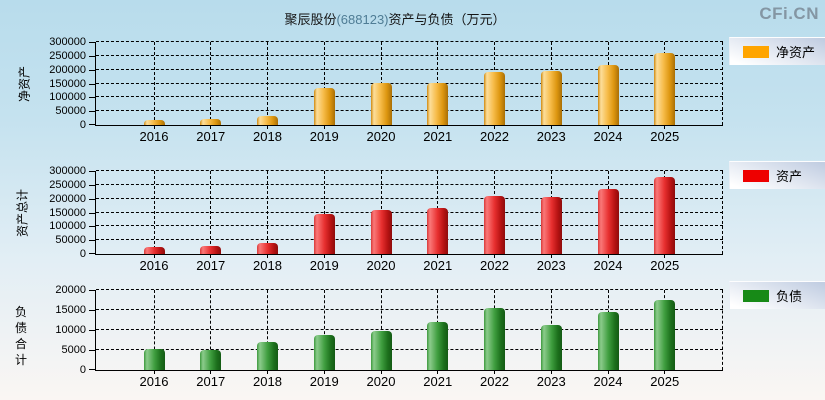 This screenshot has height=400, width=825. What do you see at coordinates (608, 341) in the screenshot?
I see `total-liabilities-bar-2024` at bounding box center [608, 341].